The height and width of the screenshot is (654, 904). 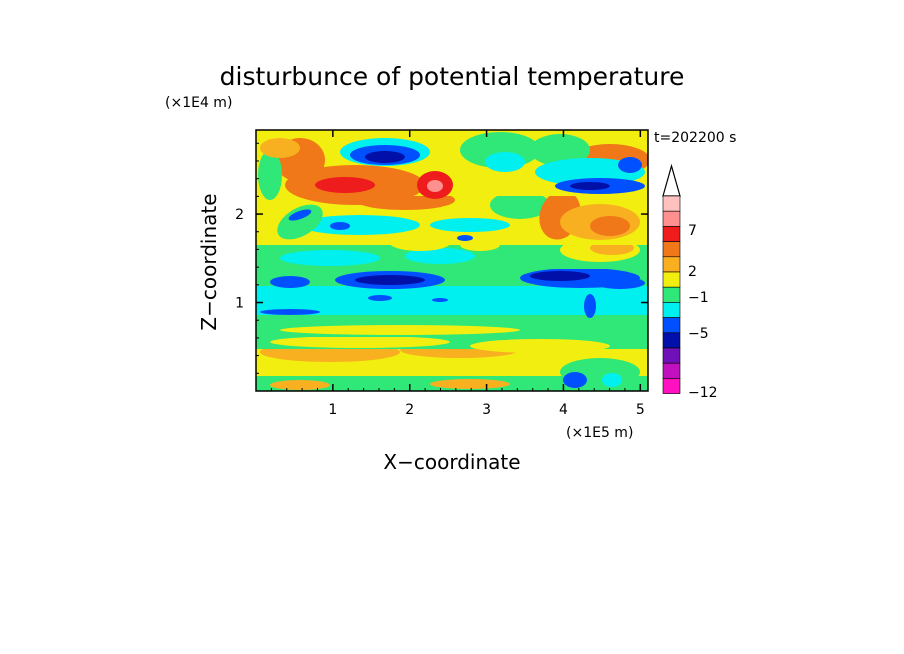 I want to click on colorbar-tick-label: −5, so click(x=698, y=334).